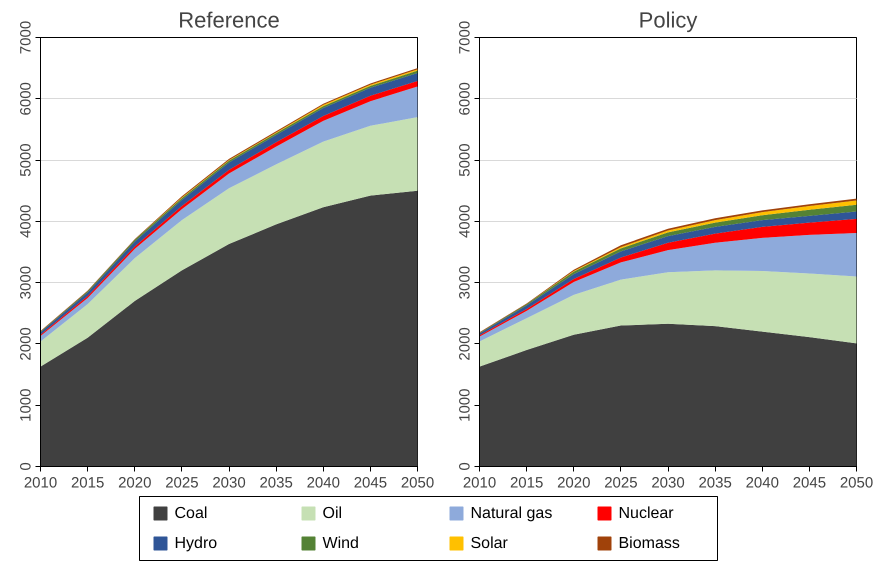  What do you see at coordinates (649, 543) in the screenshot?
I see `legend-label: Biomass` at bounding box center [649, 543].